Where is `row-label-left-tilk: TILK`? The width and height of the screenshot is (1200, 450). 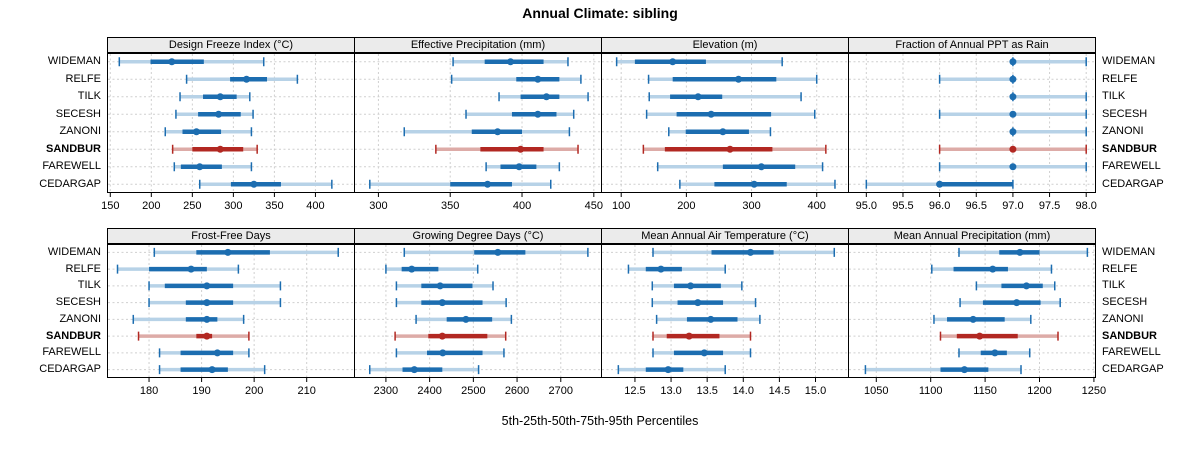
row-label-left-tilk: TILK is located at coordinates (89, 96).